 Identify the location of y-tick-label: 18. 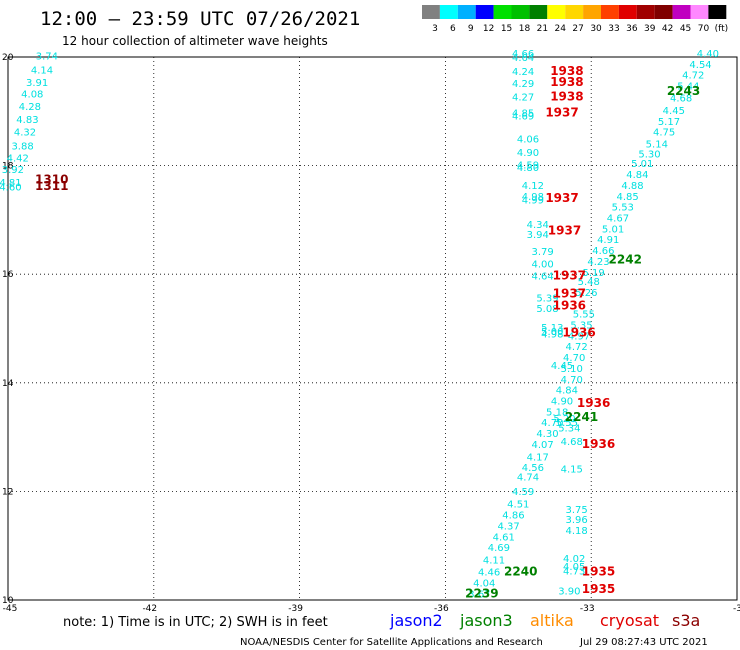
(8, 167).